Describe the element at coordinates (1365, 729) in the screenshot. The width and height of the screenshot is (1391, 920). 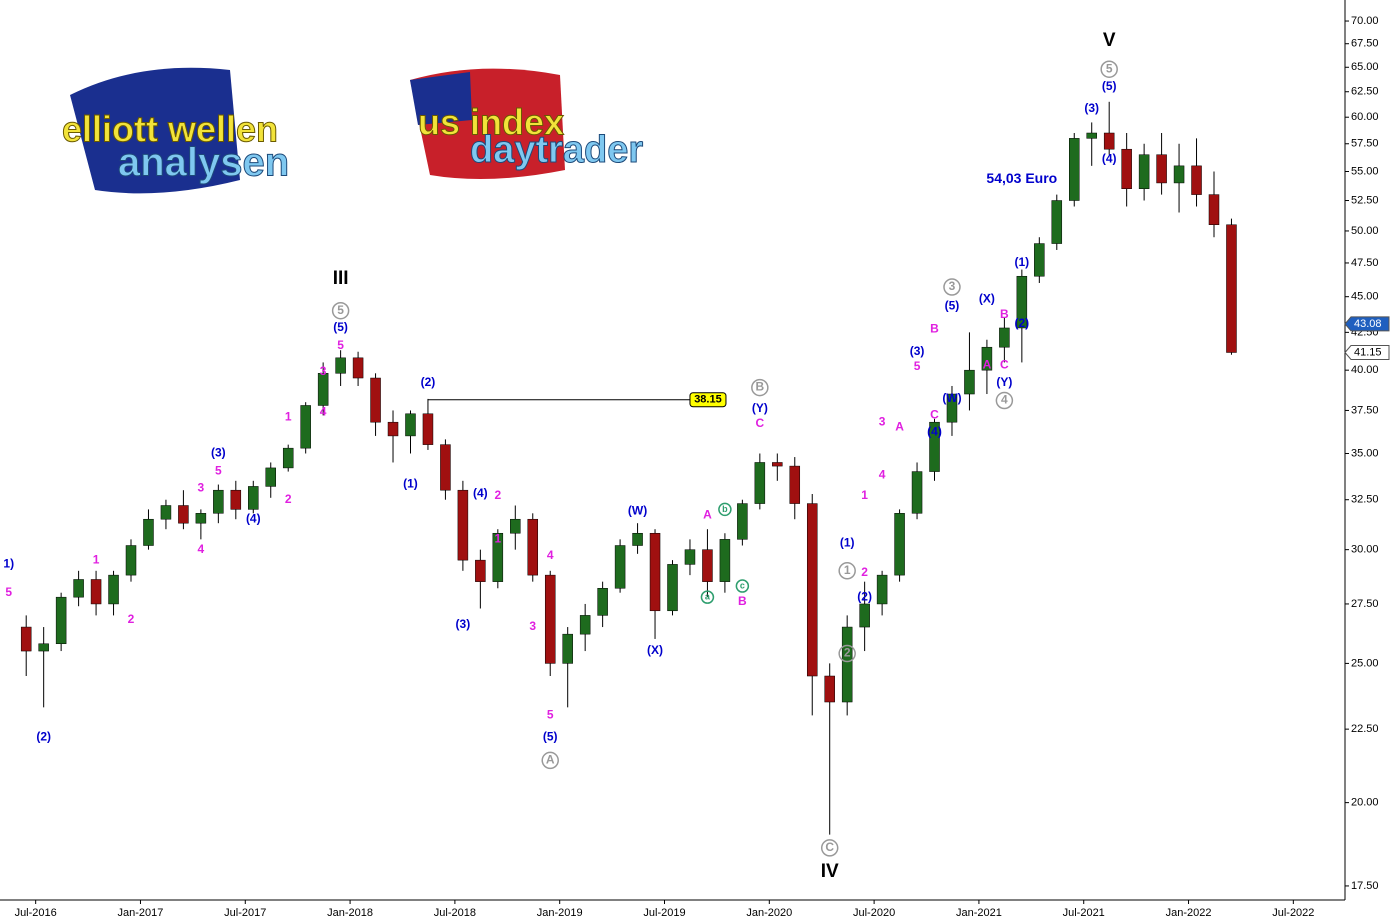
I see `y-tick-label: 22.50` at that location.